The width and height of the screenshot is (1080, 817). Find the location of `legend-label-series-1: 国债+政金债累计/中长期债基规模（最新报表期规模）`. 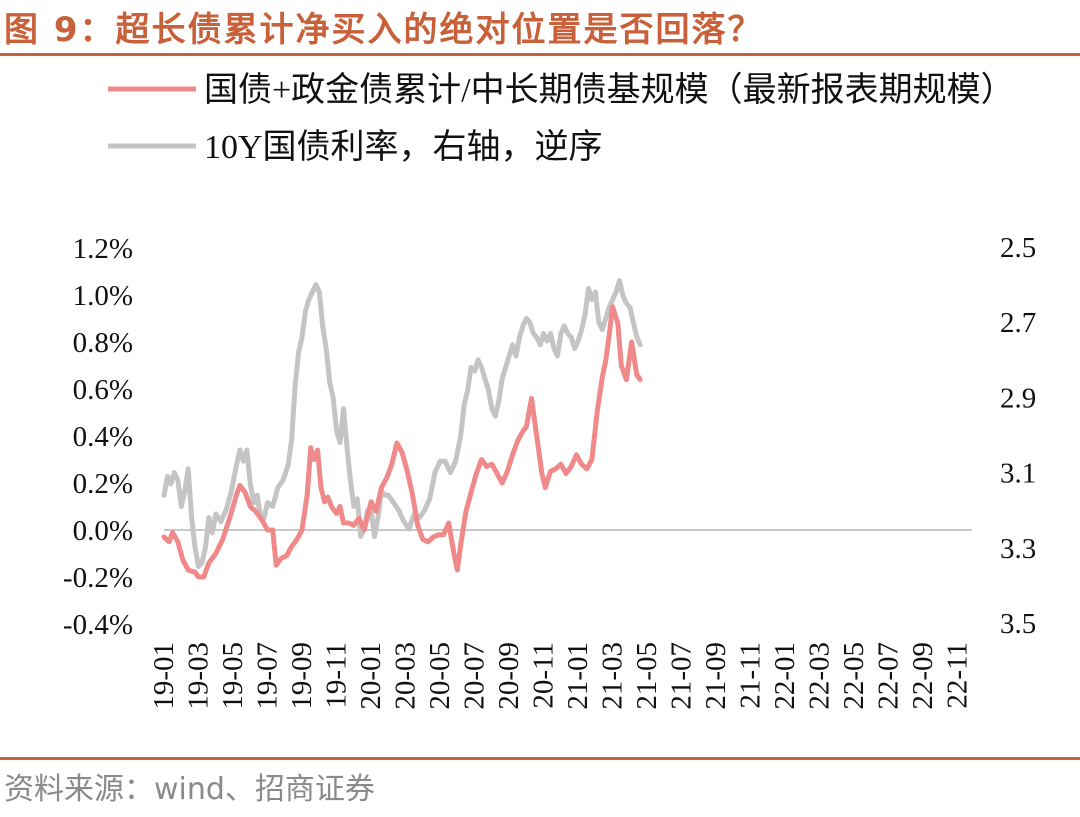

legend-label-series-1: 国债+政金债累计/中长期债基规模（最新报表期规模） is located at coordinates (609, 90).